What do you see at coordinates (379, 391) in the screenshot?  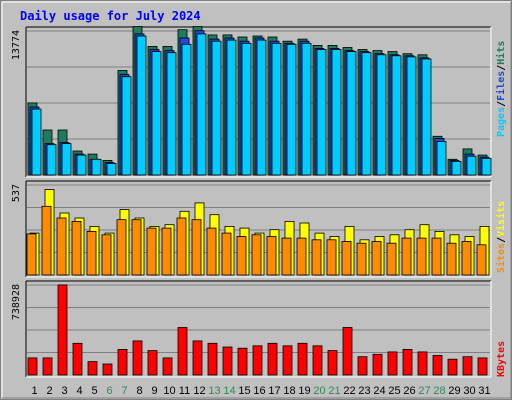 I see `x-label-day-24: 24` at bounding box center [379, 391].